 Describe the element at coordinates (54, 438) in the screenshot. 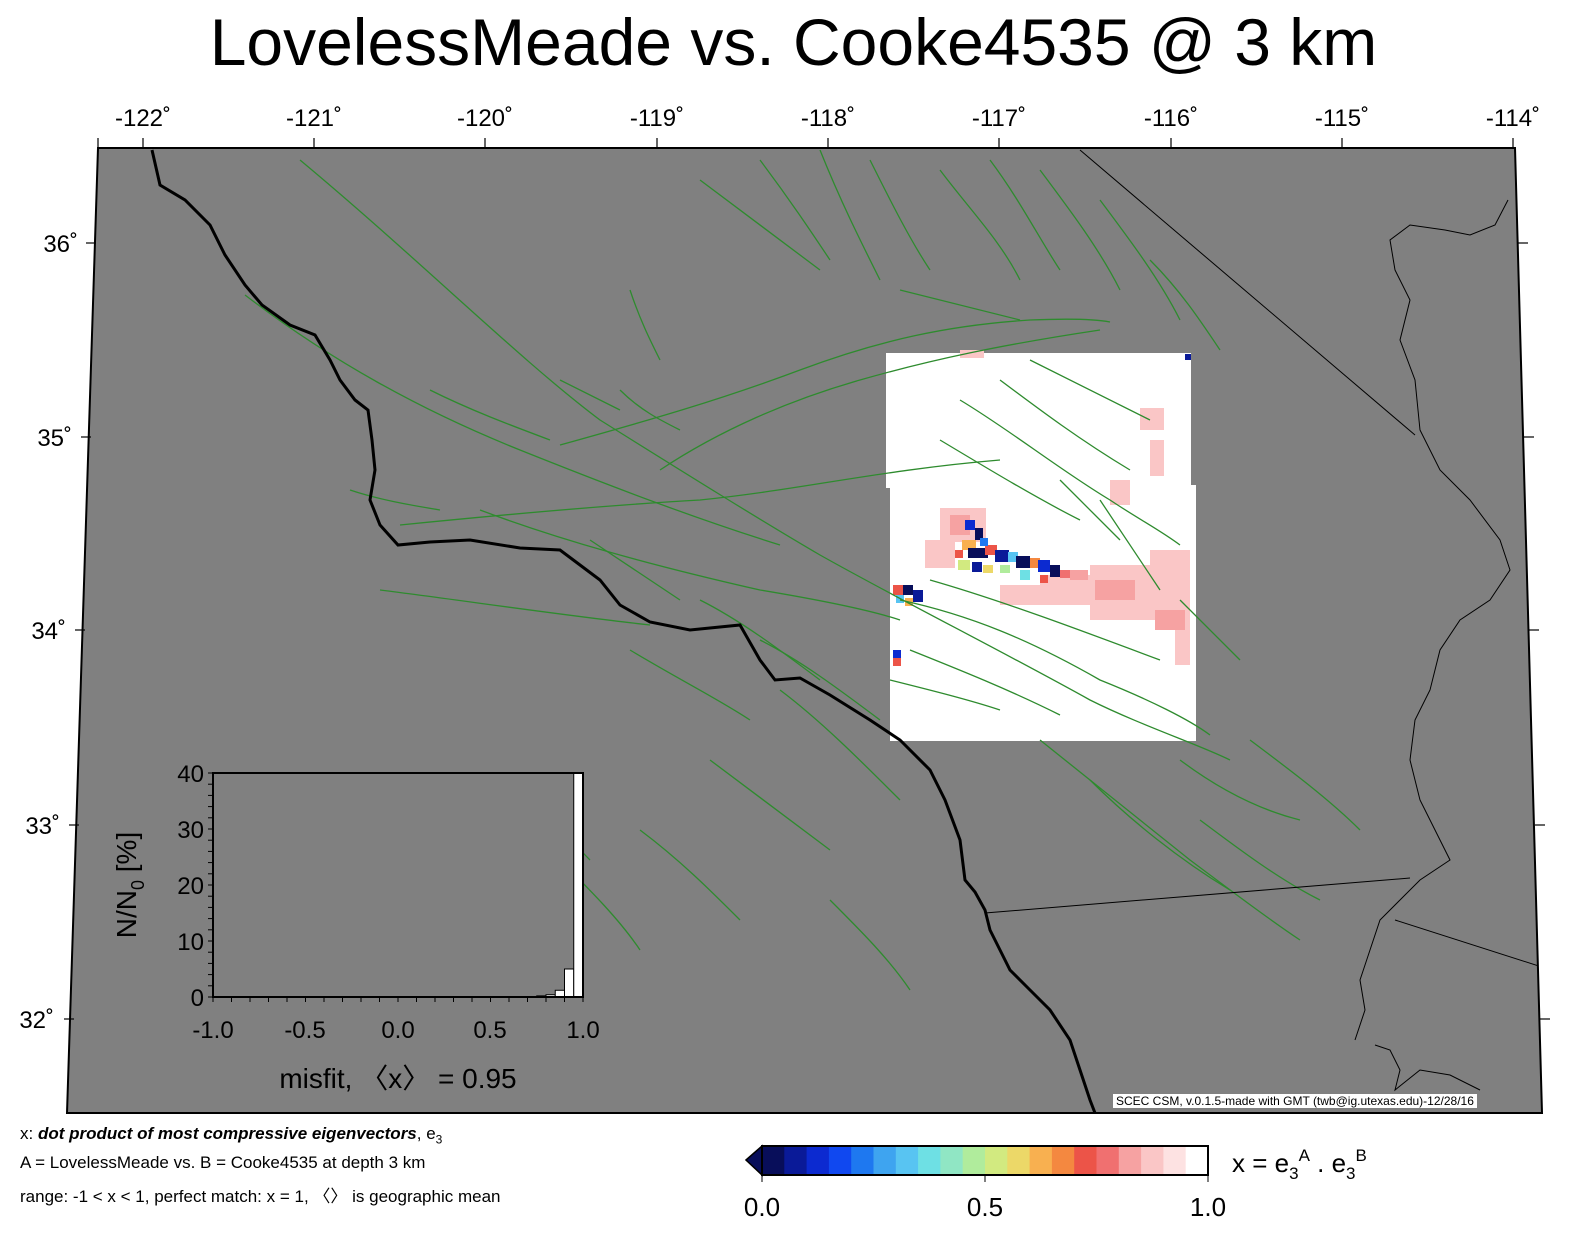

I see `lat-label: 35˚` at that location.